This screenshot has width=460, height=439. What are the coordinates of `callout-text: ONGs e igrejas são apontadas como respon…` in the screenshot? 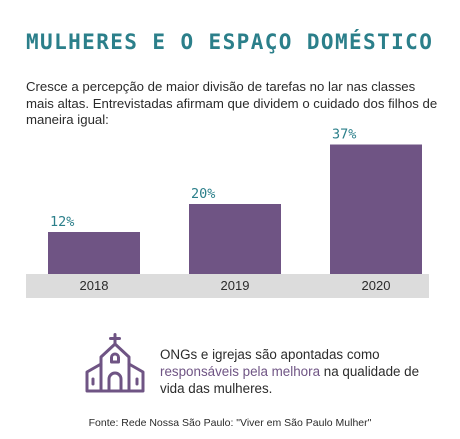 It's located at (290, 371).